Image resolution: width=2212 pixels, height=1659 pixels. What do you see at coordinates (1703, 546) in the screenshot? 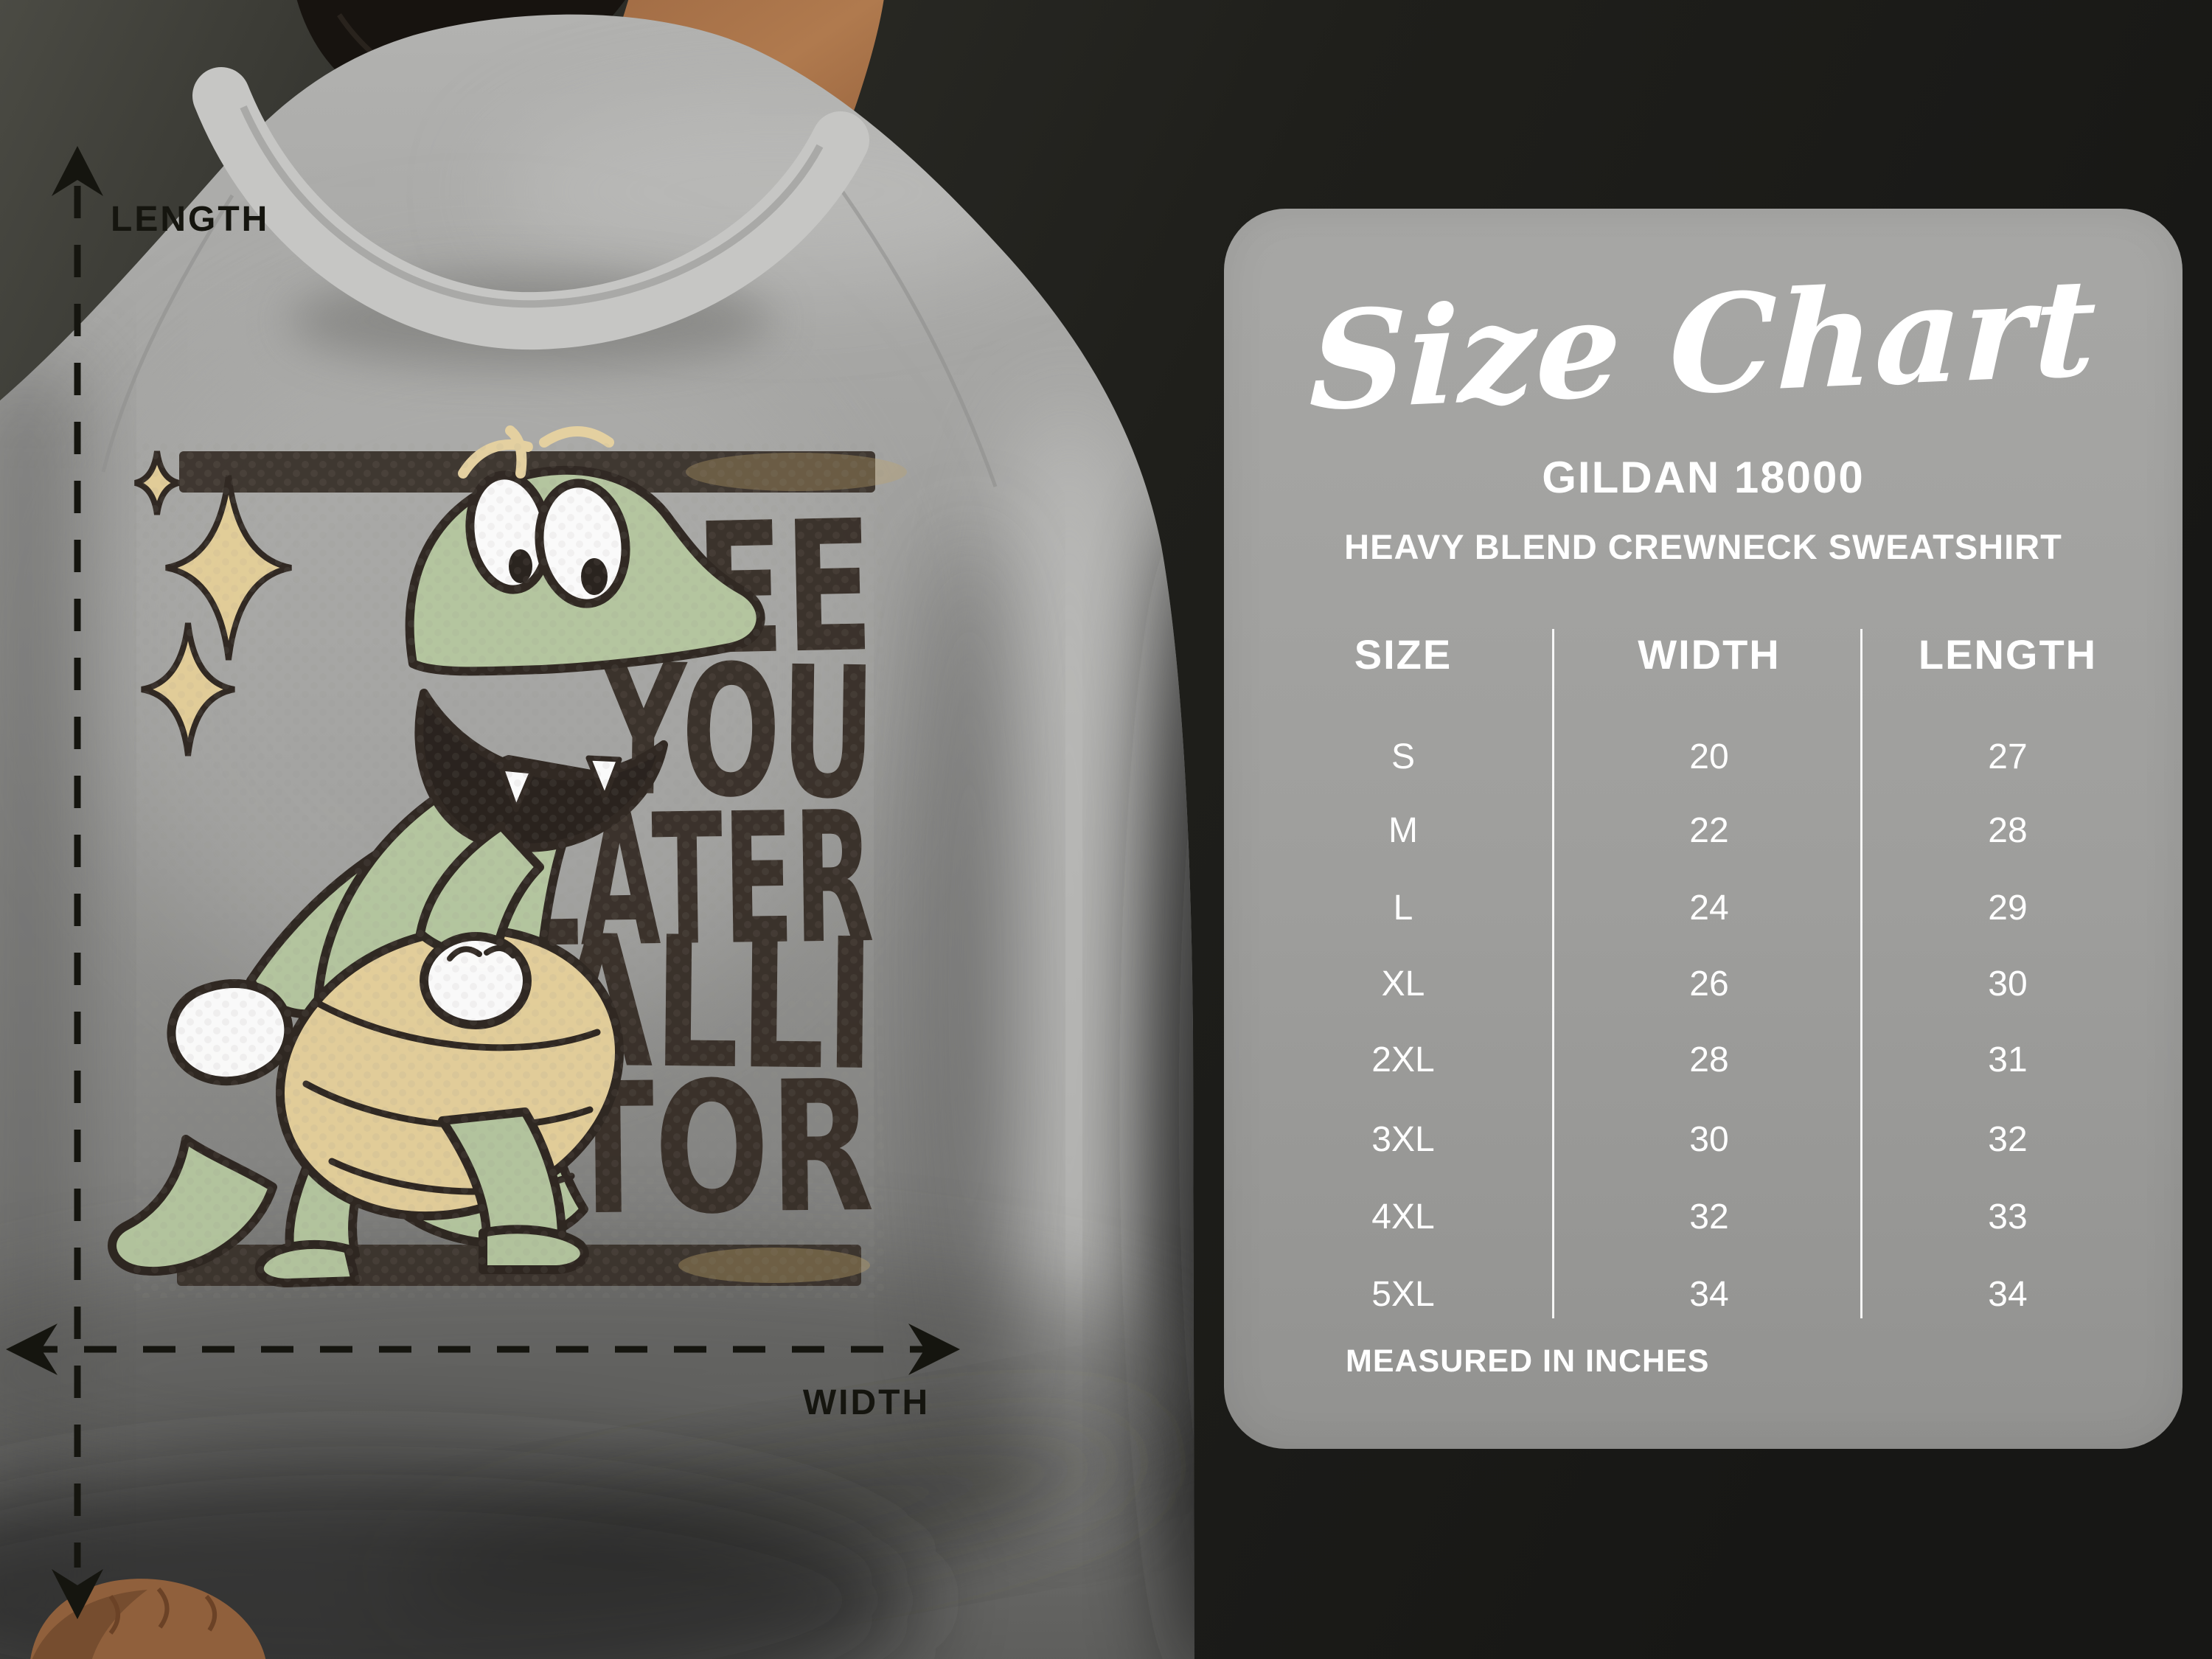
I see `product-name: HEAVY BLEND CREWNECK SWEATSHIRT` at bounding box center [1703, 546].